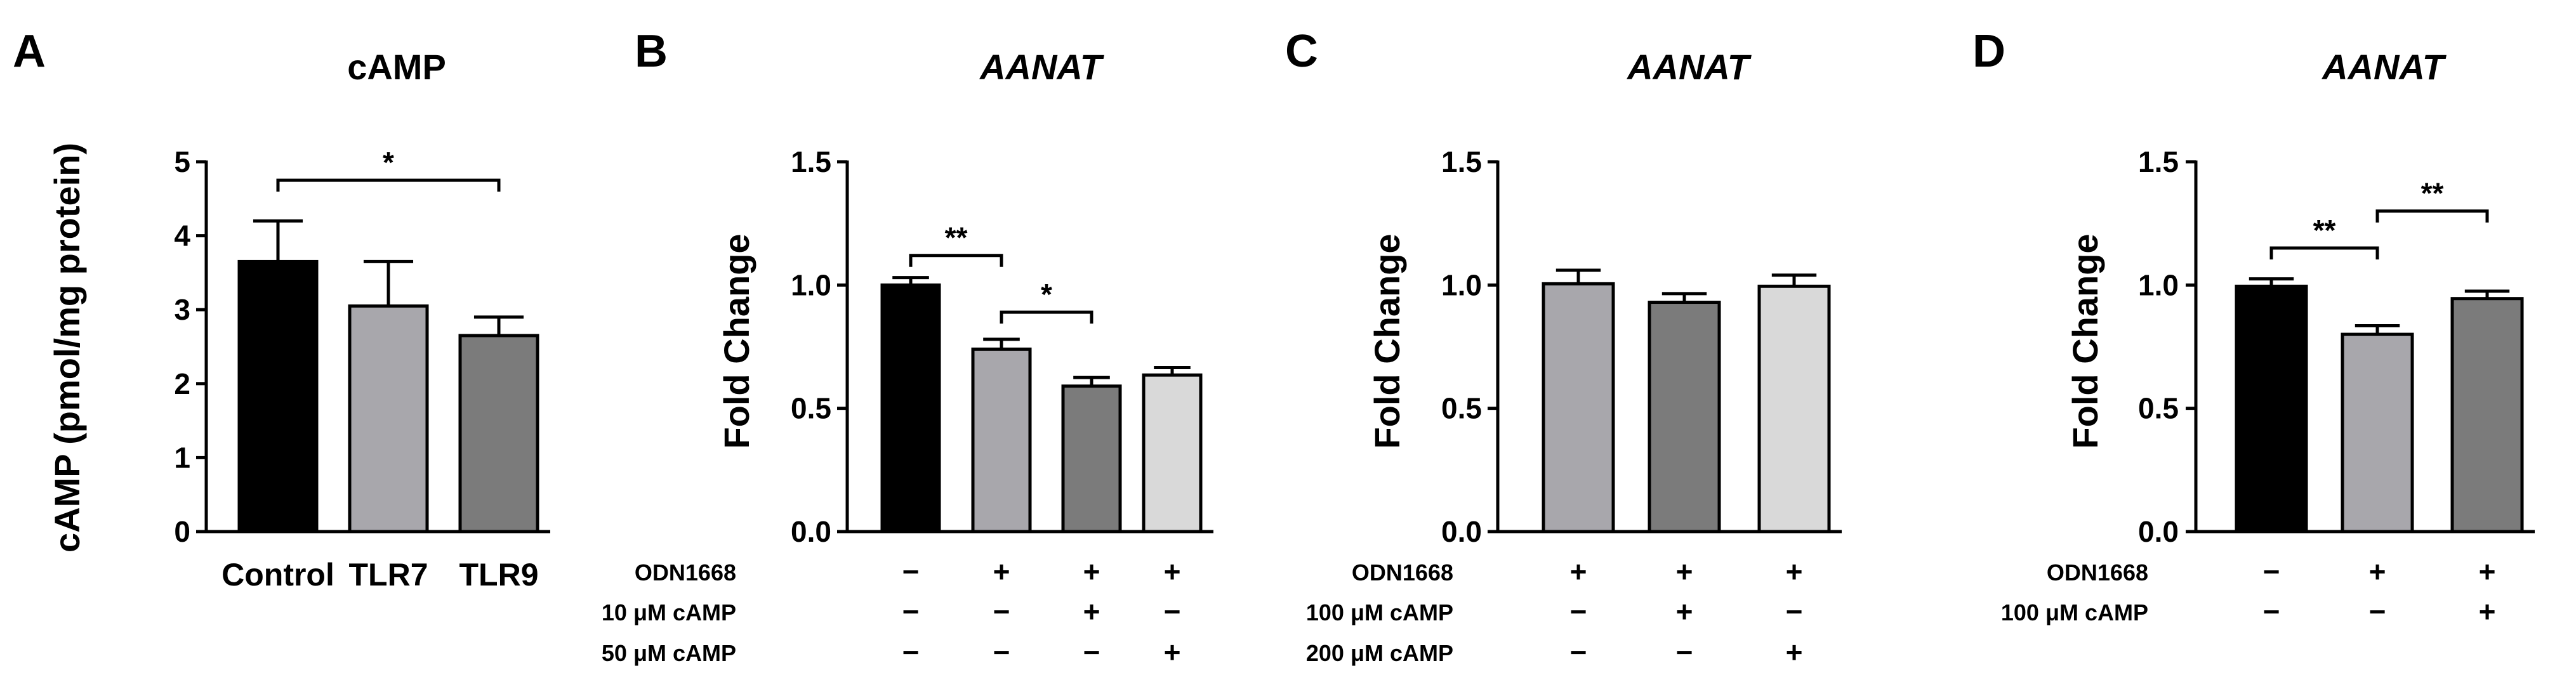  Describe the element at coordinates (652, 52) in the screenshot. I see `panel-letter: B` at that location.